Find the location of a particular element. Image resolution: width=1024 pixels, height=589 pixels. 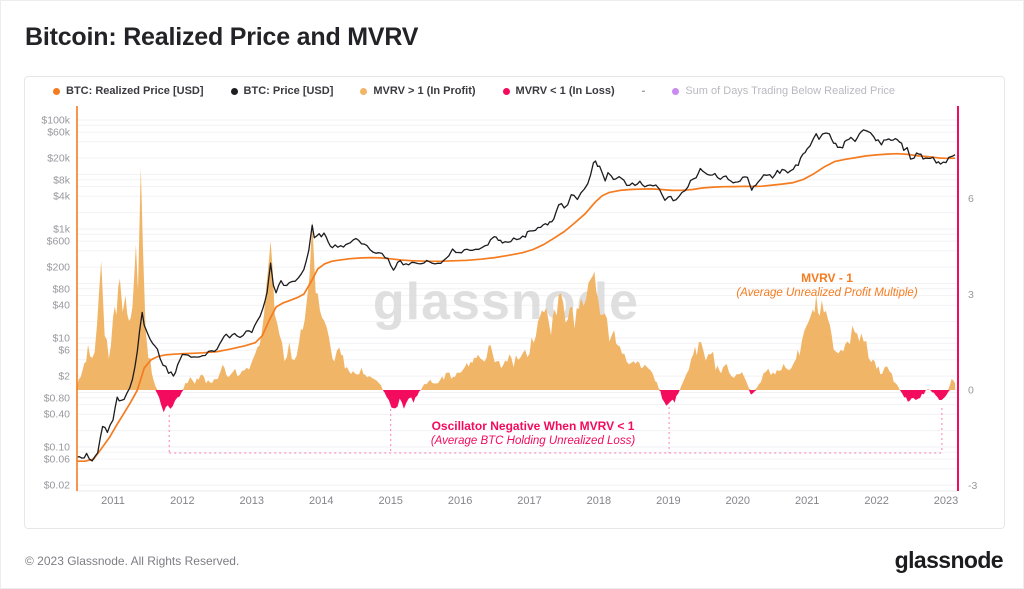

svg-text: $0.40 is located at coordinates (57, 415).